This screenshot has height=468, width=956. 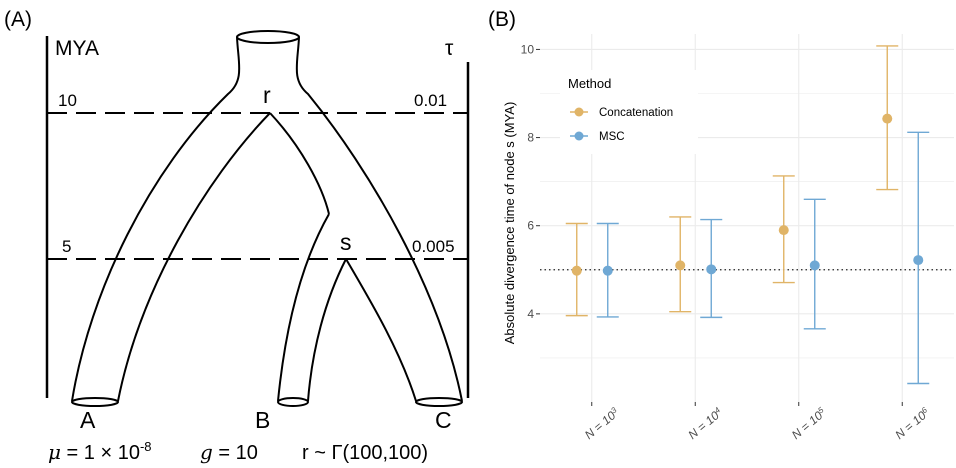 I want to click on x-tick-label: N = 106, so click(x=912, y=423).